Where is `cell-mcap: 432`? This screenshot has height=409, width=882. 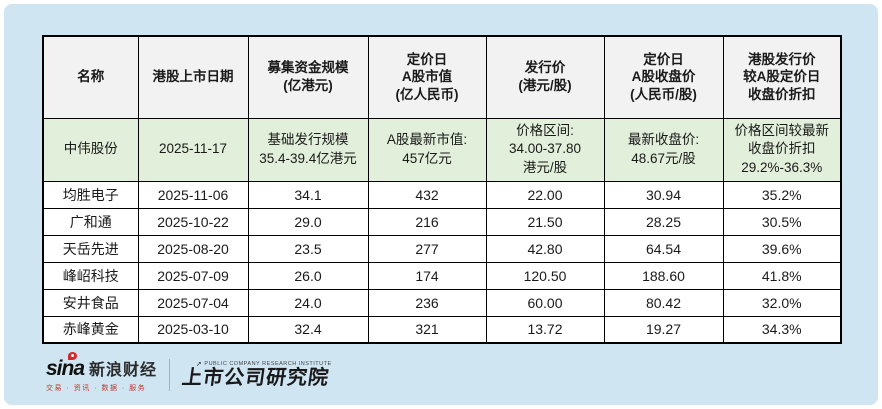
cell-mcap: 432 is located at coordinates (427, 194).